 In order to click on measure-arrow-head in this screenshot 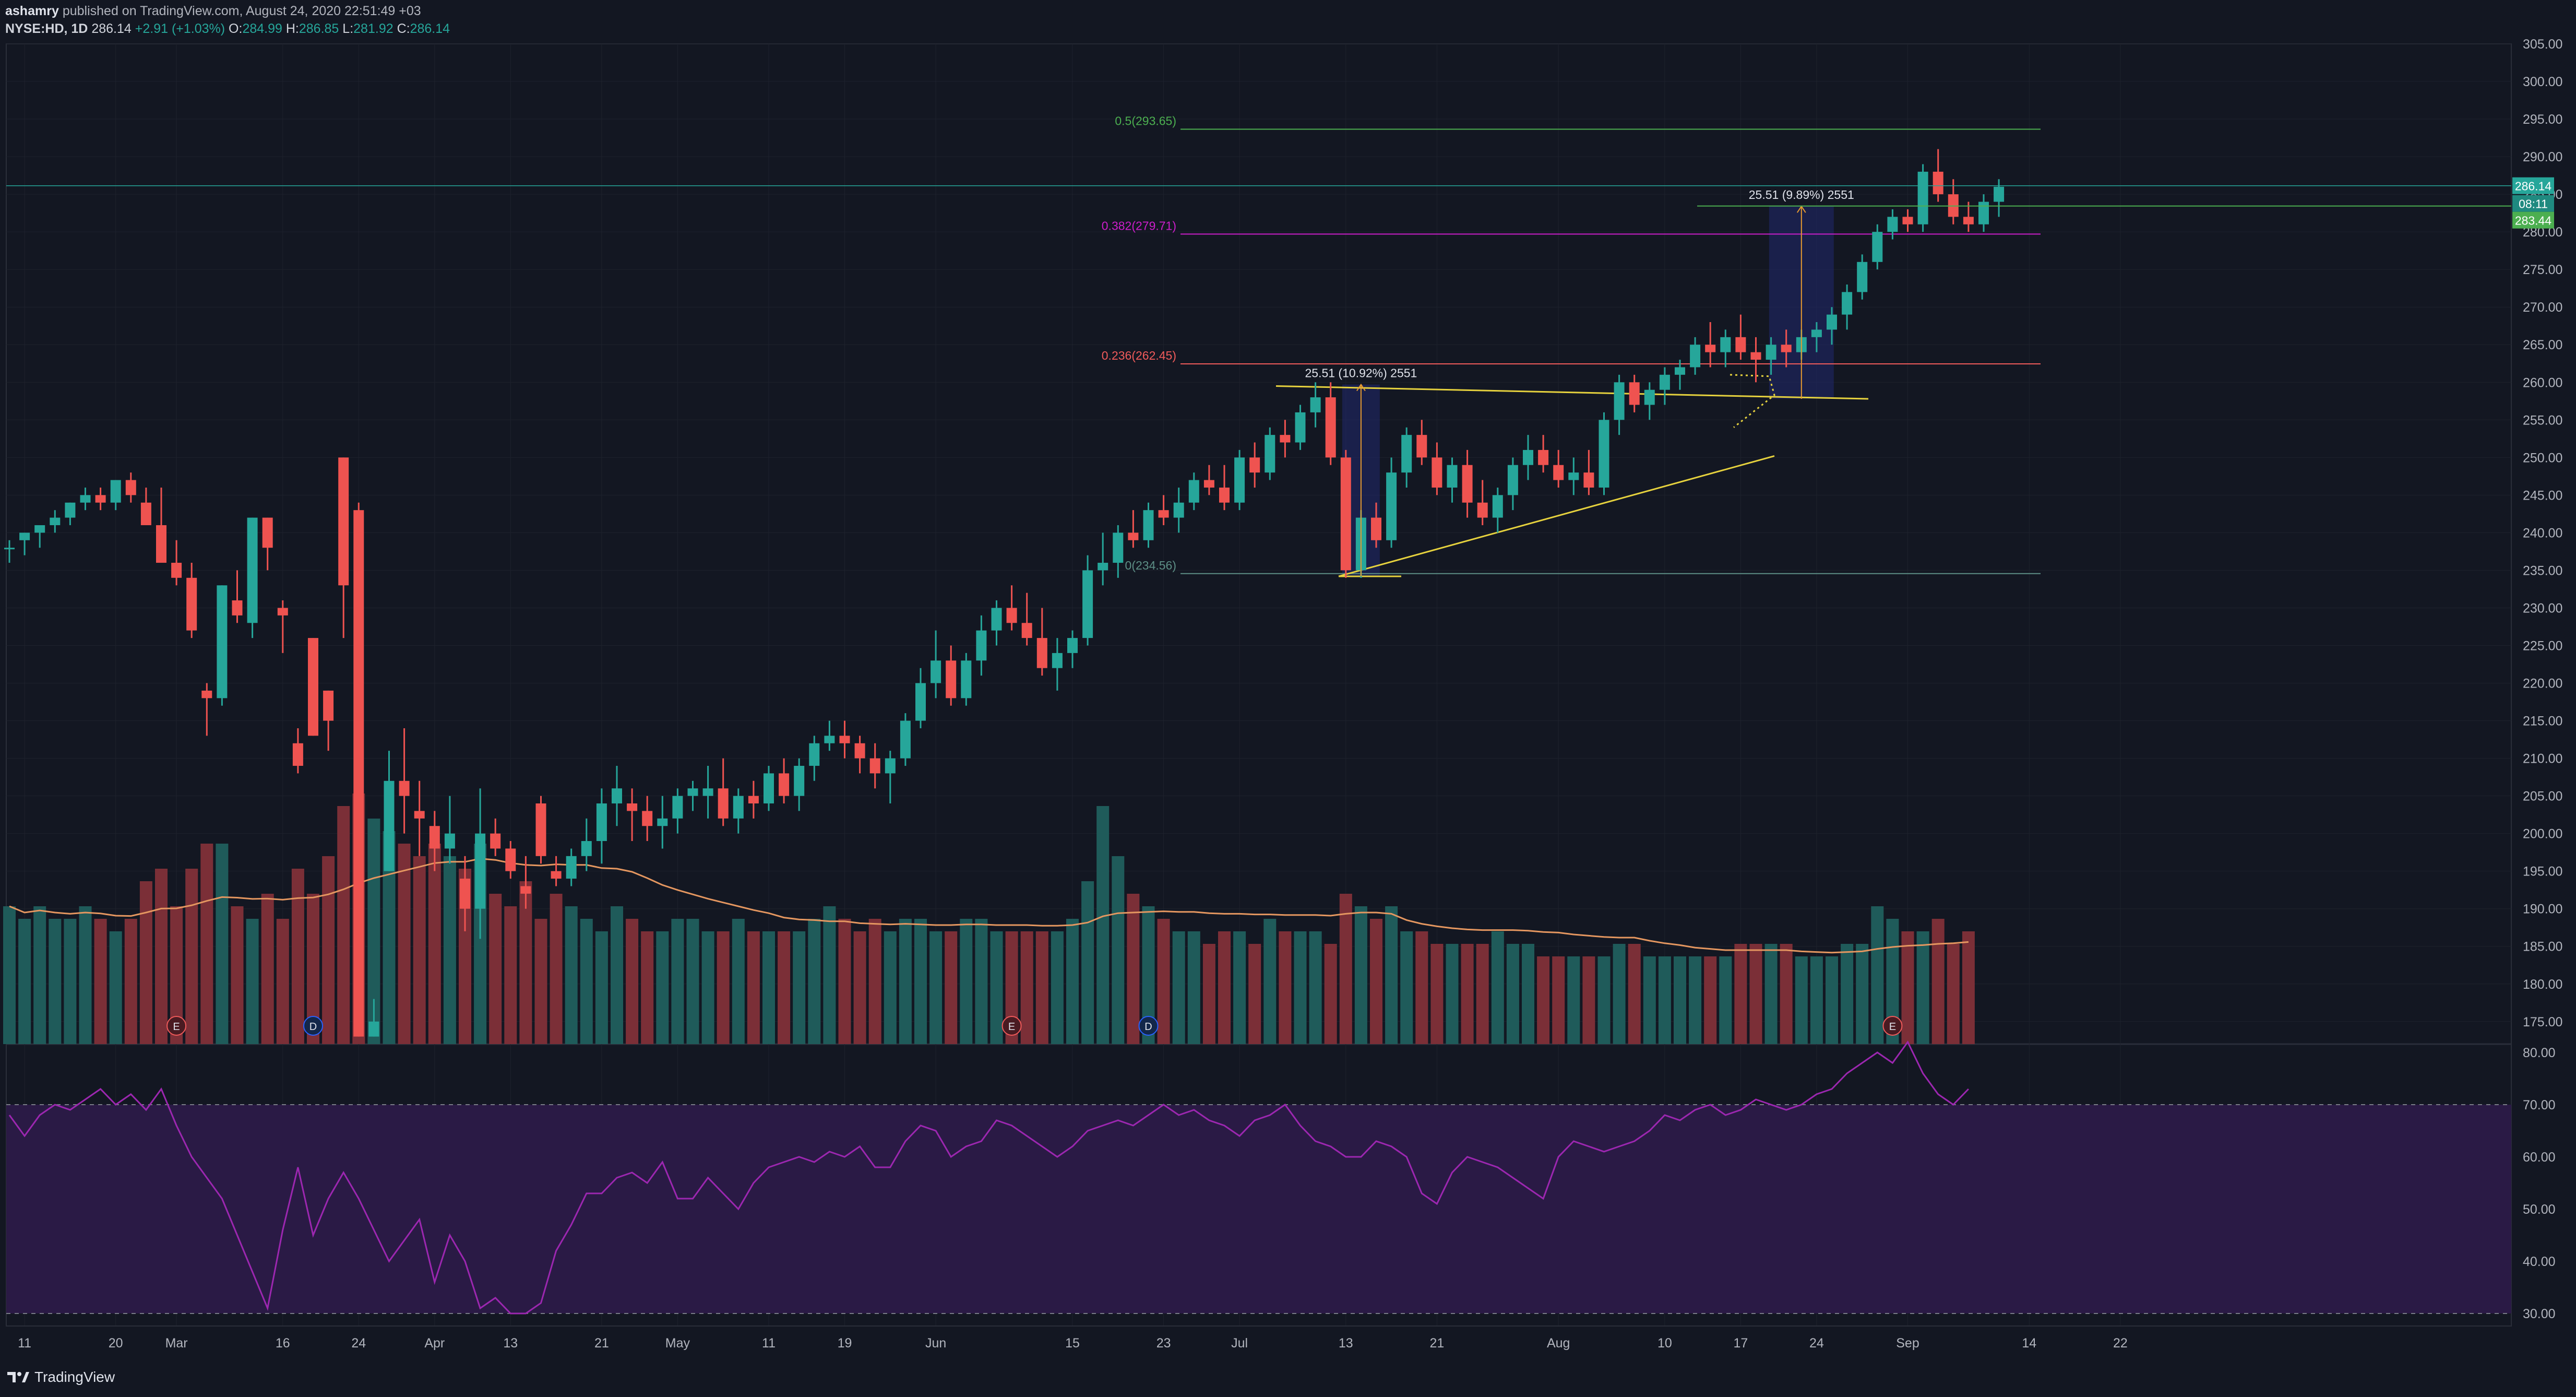, I will do `click(1361, 388)`.